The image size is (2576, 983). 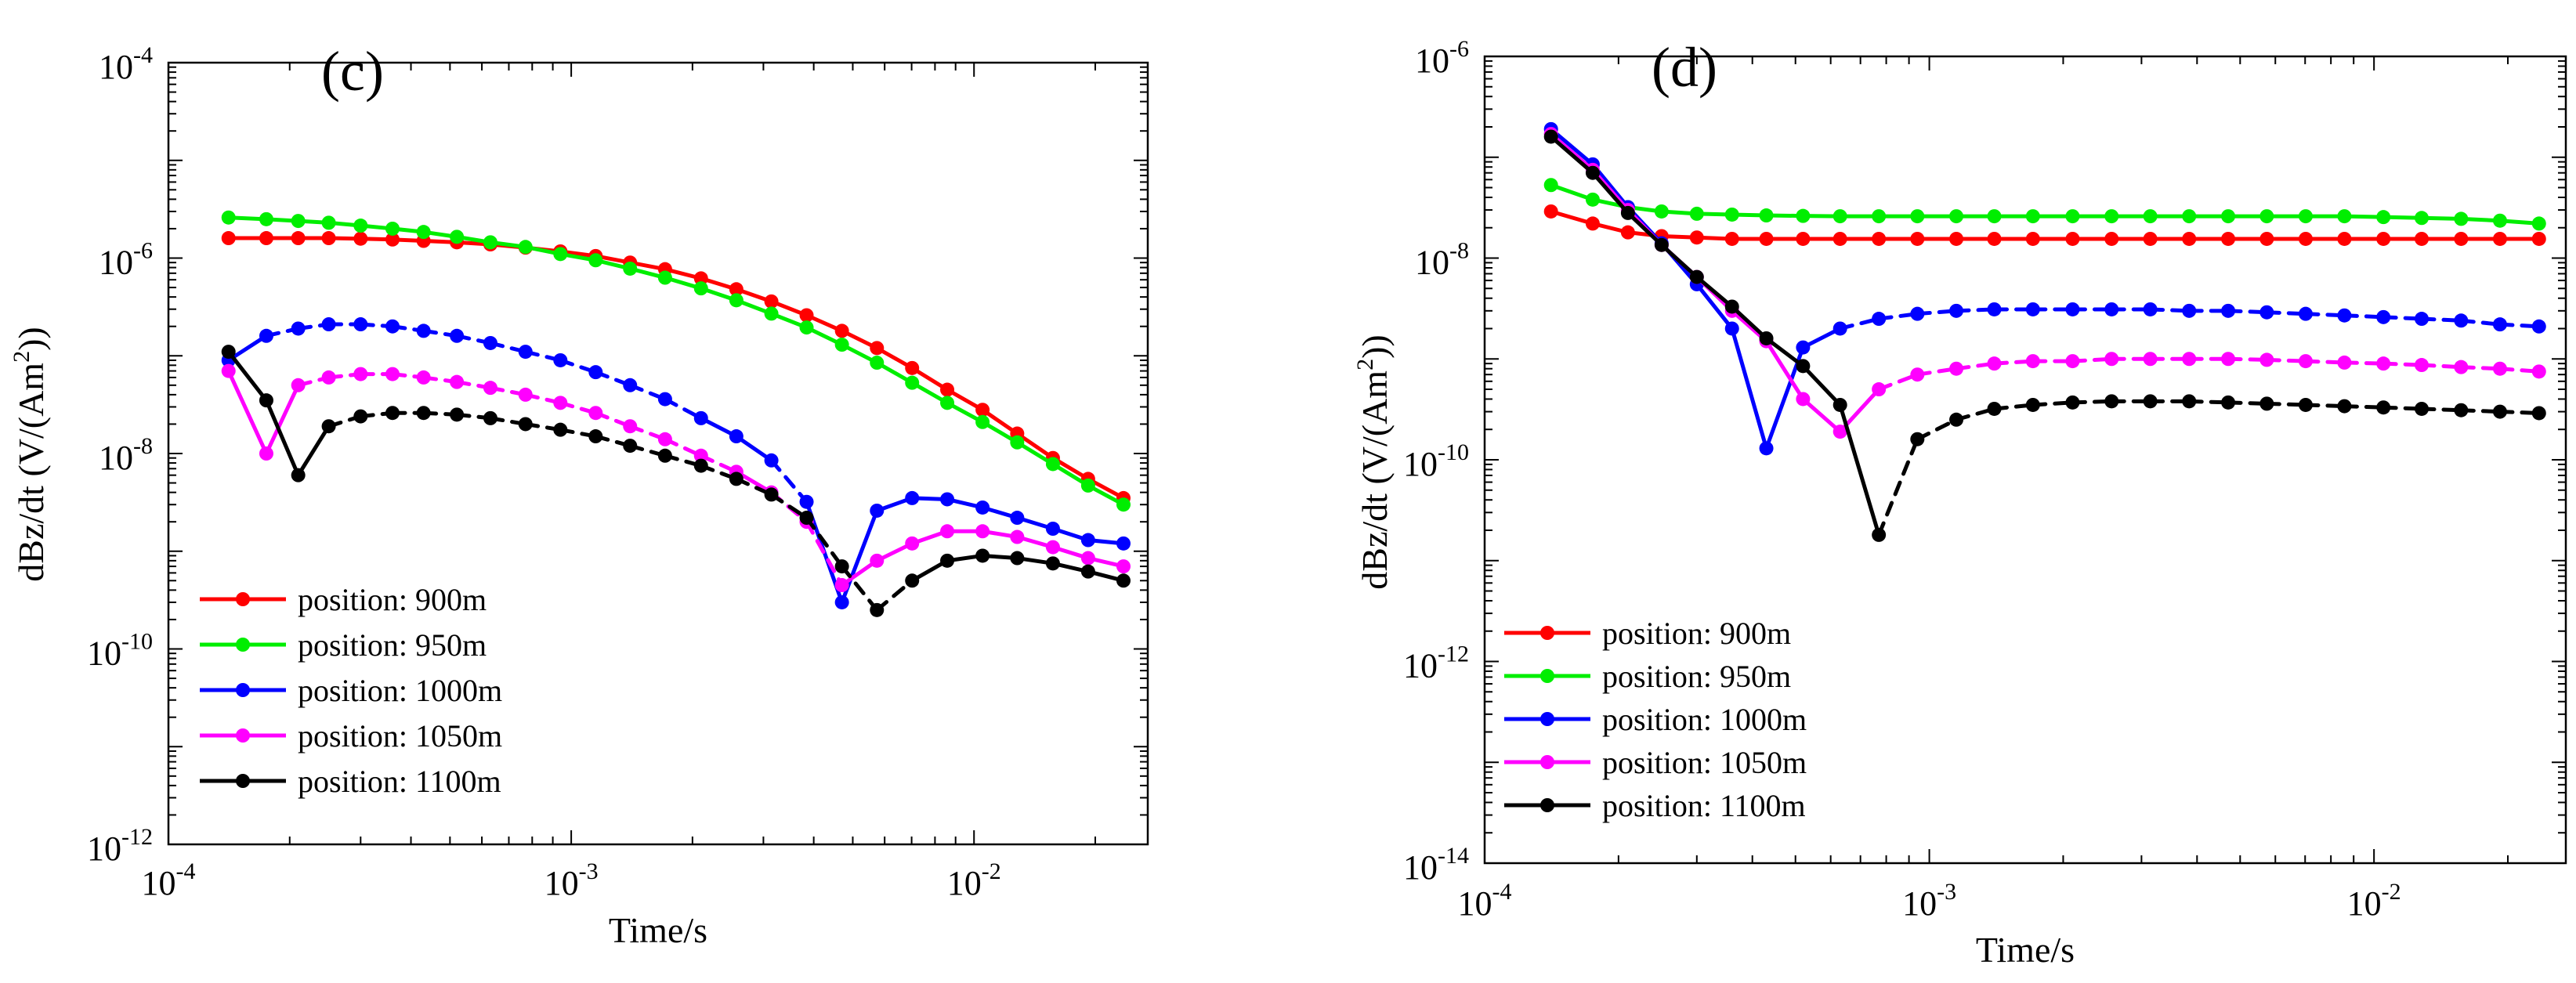 I want to click on series-position-1100m, so click(x=676, y=481).